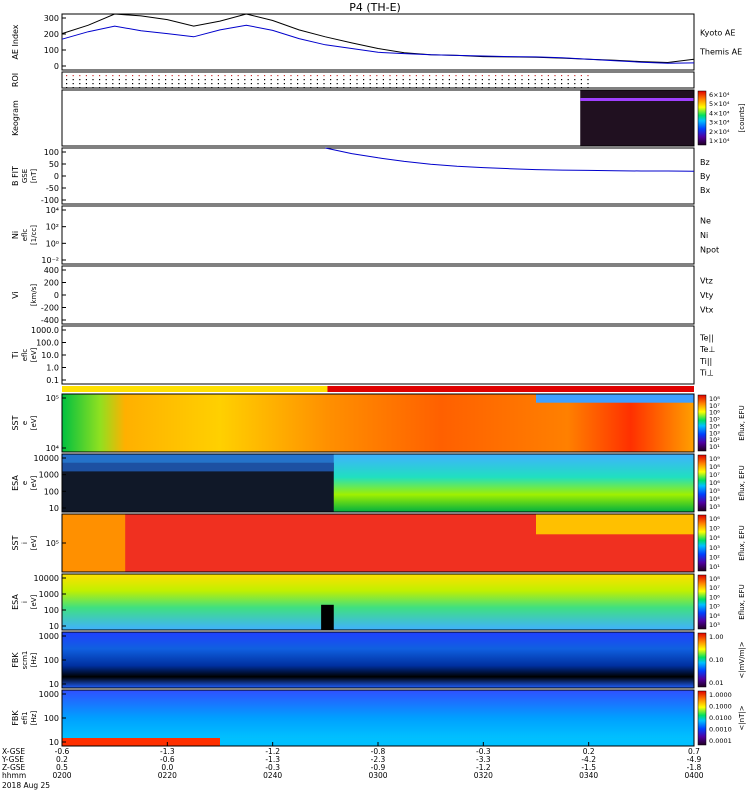 The height and width of the screenshot is (800, 750). I want to click on colorbar-tick: 10⁵, so click(714, 529).